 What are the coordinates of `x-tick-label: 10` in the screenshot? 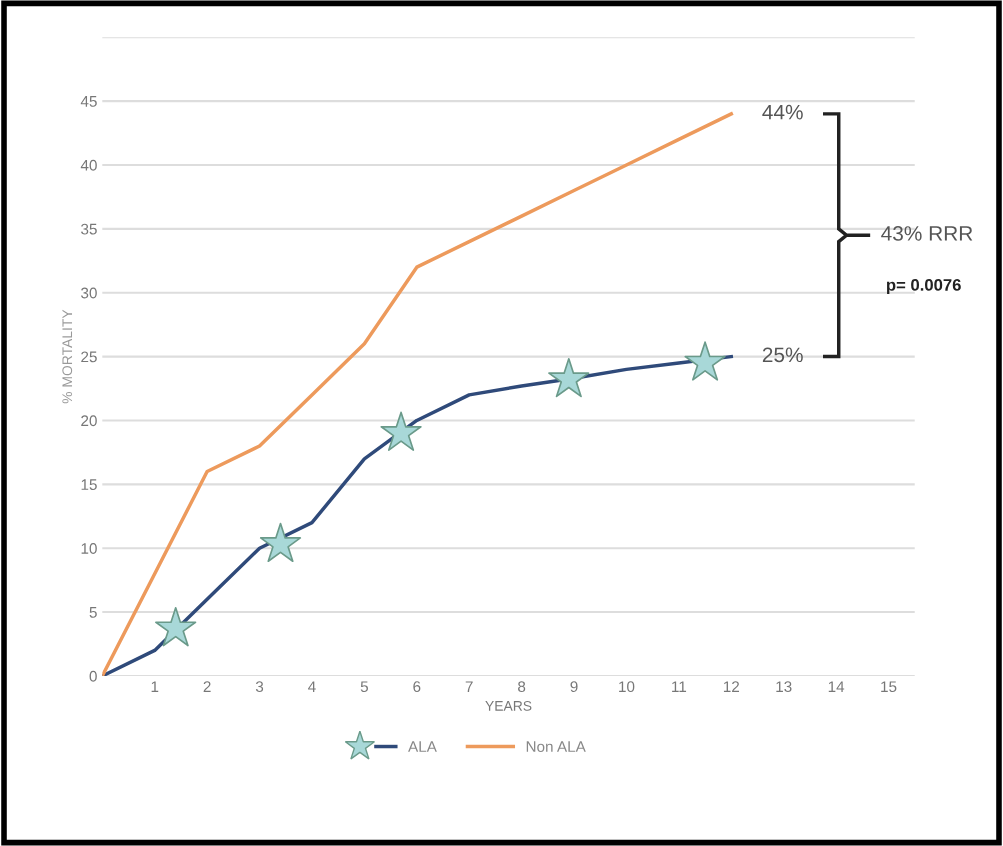 It's located at (627, 687).